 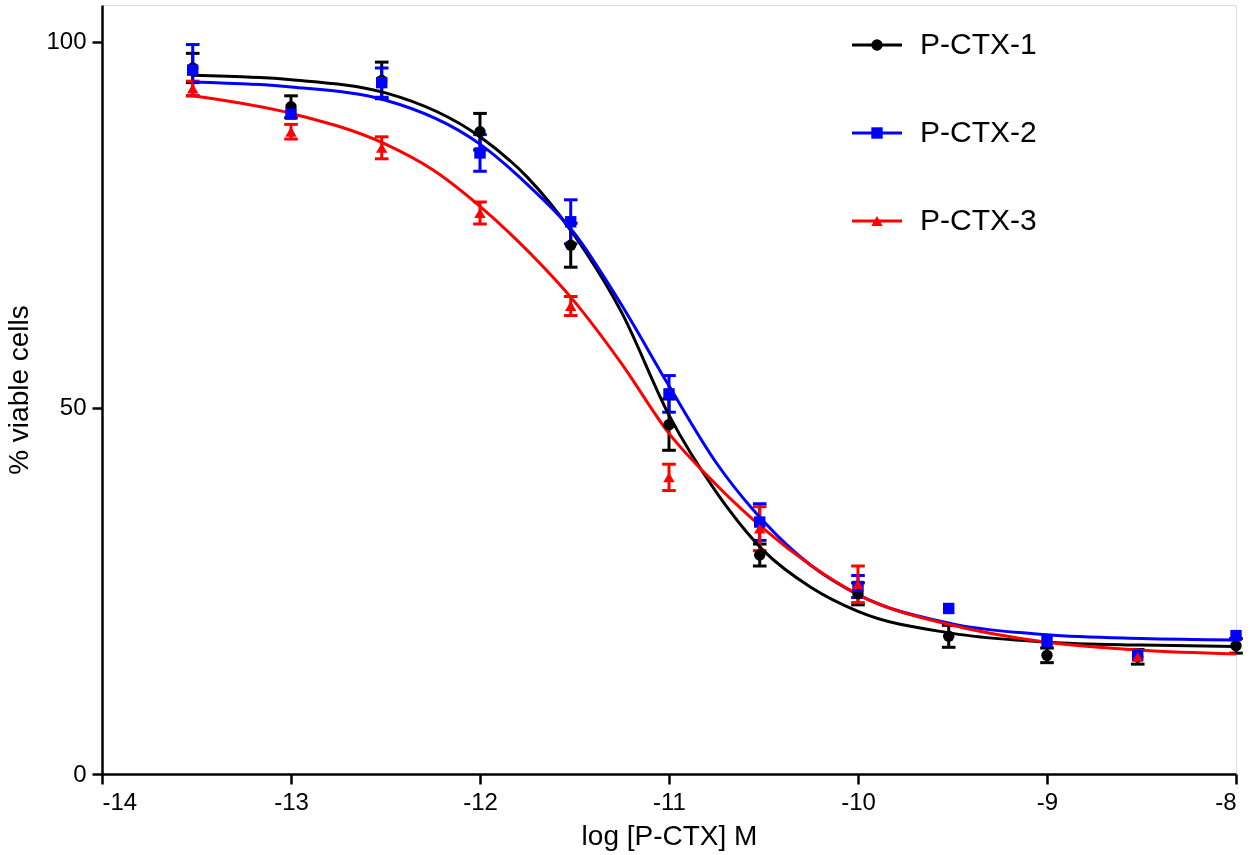 What do you see at coordinates (669, 801) in the screenshot?
I see `x-tick-label: -11` at bounding box center [669, 801].